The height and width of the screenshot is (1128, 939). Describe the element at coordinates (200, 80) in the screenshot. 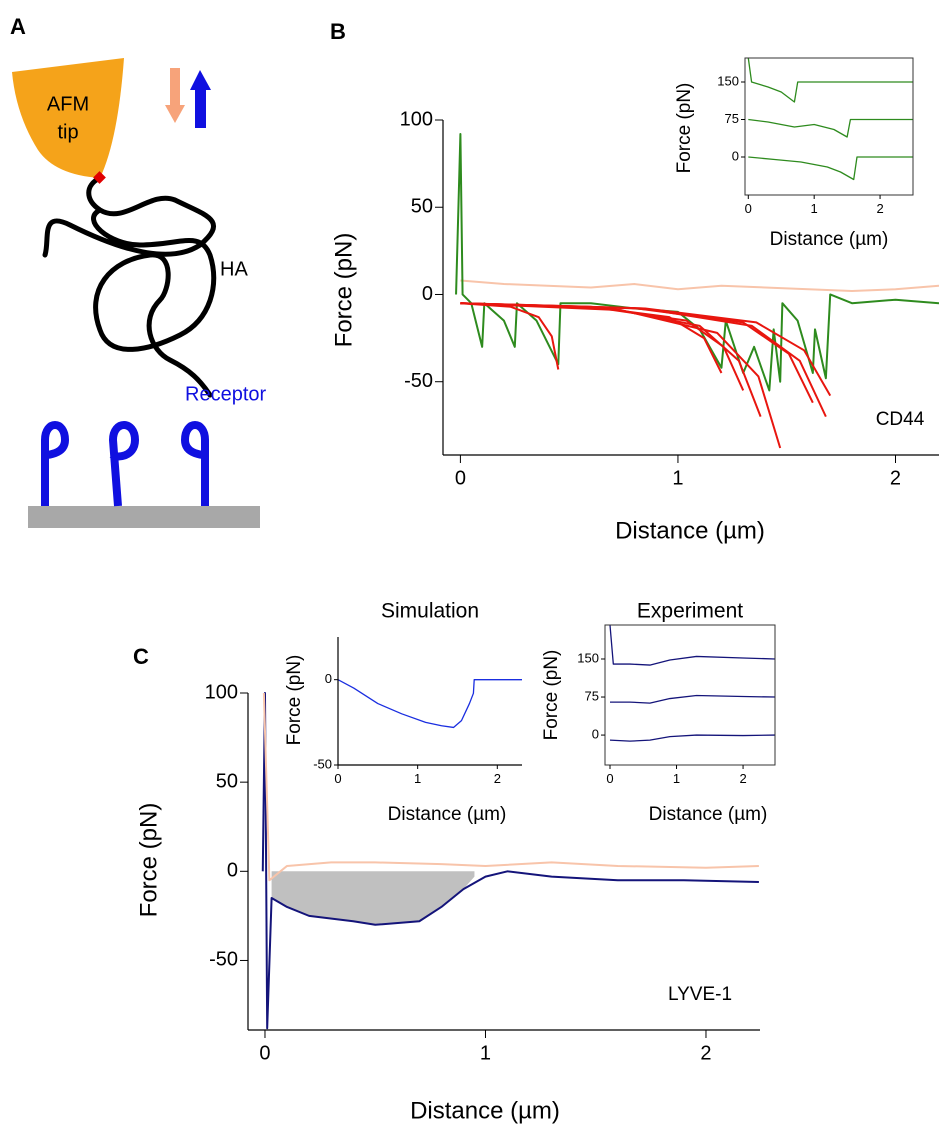

I see `arrow-up-head` at that location.